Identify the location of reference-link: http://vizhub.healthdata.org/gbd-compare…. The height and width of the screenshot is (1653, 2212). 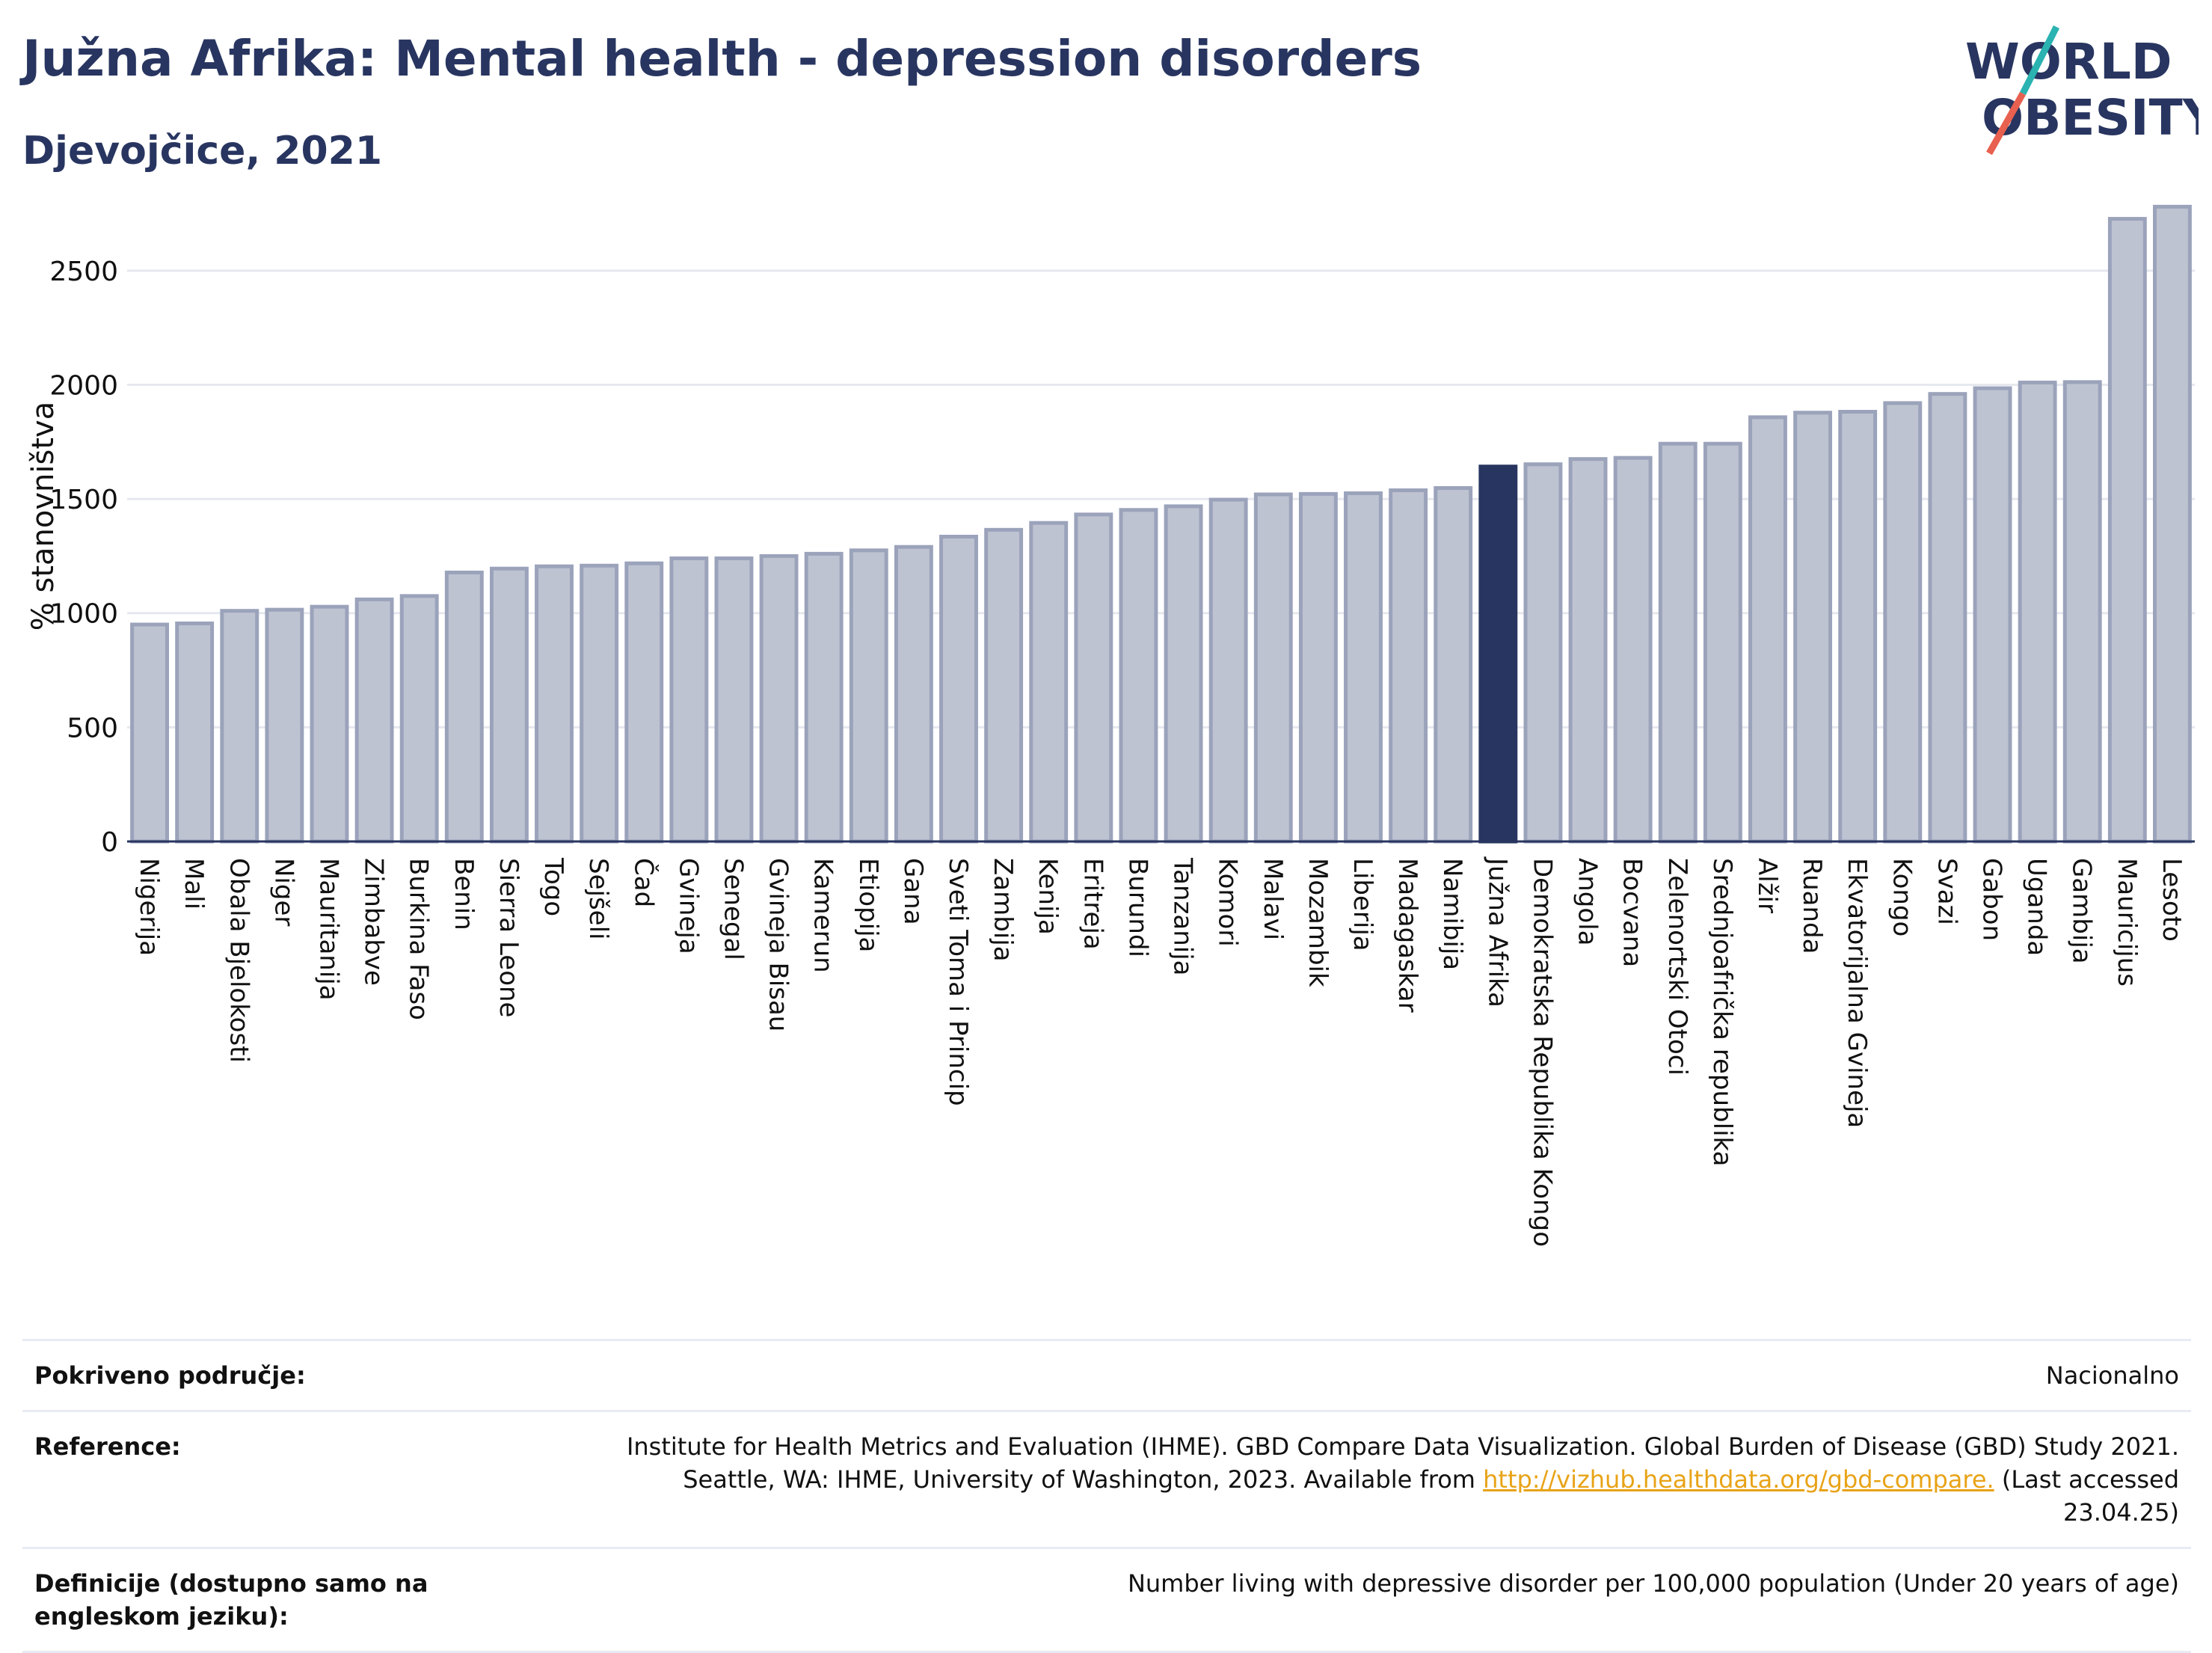
(1738, 1479).